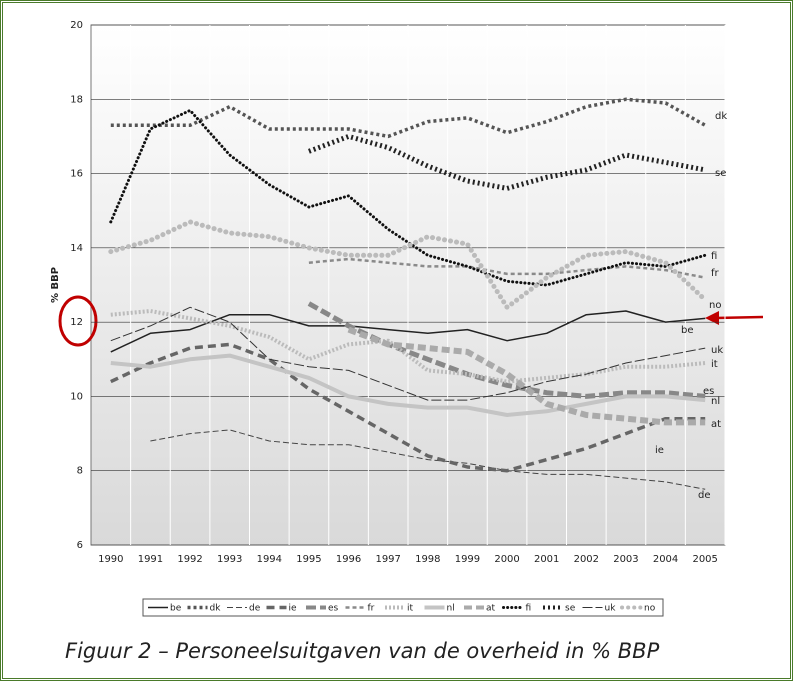  Describe the element at coordinates (176, 609) in the screenshot. I see `legend-label: be` at that location.